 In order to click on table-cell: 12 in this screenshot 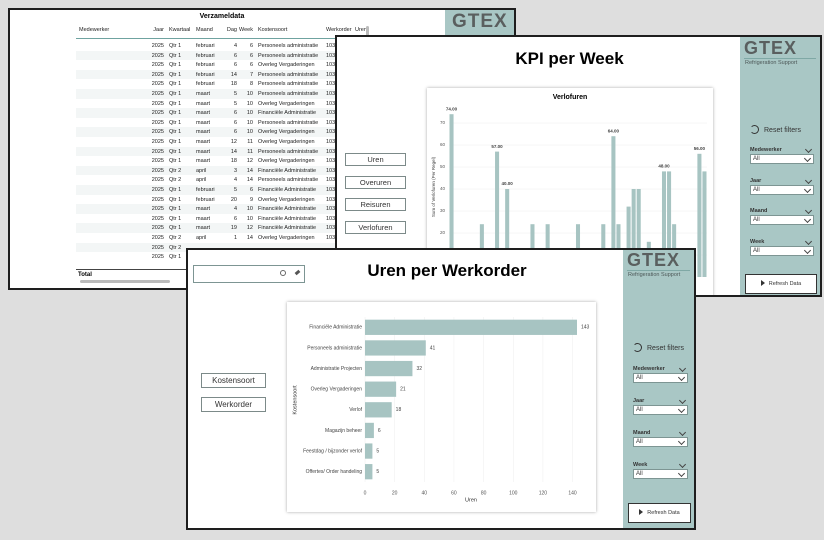, I will do `click(249, 161)`.